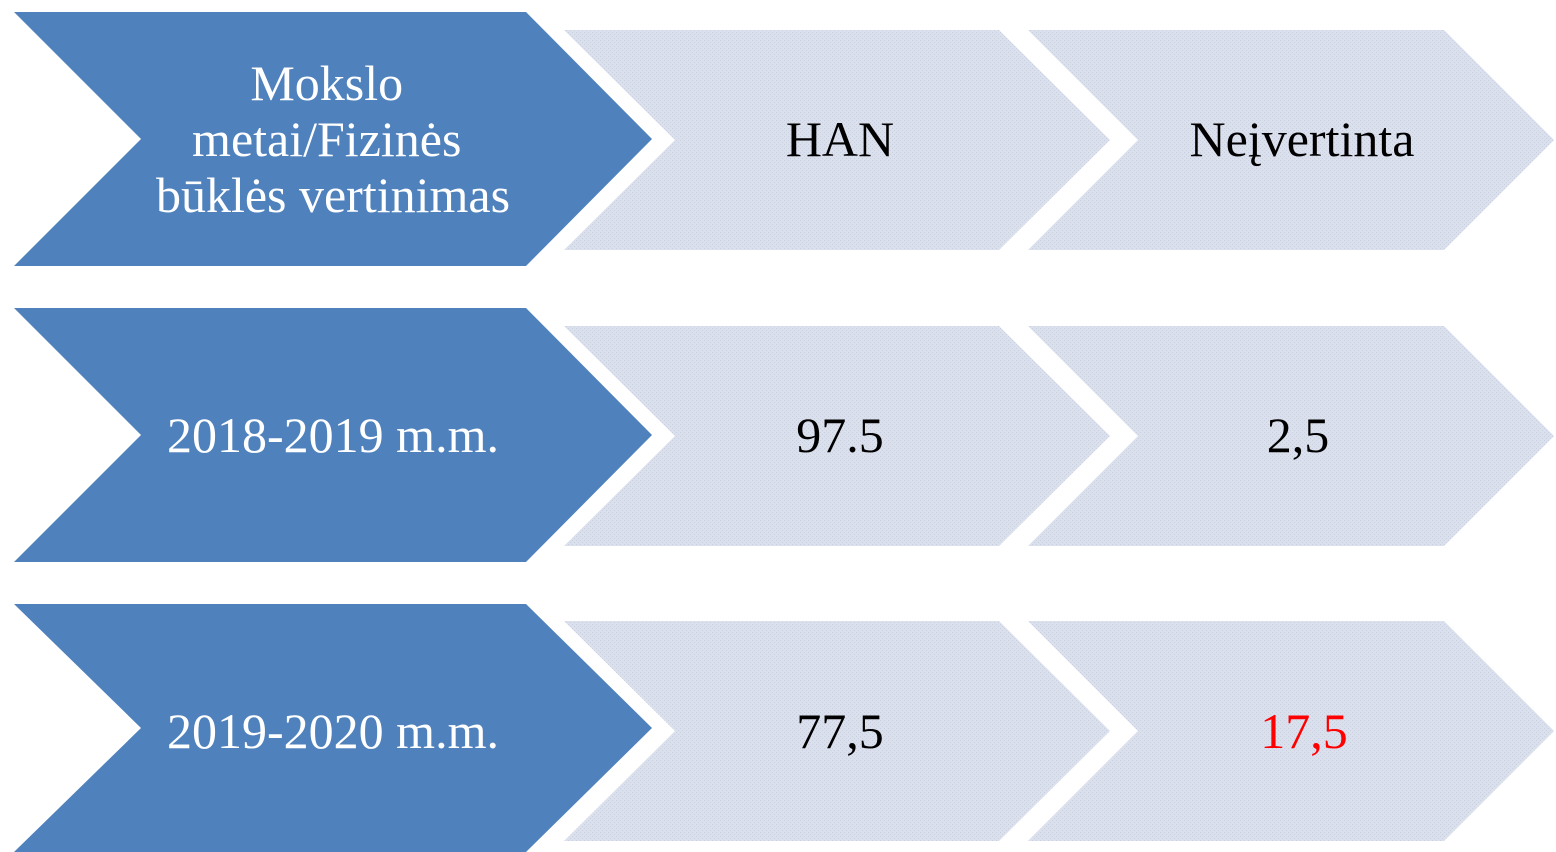 The image size is (1556, 852). I want to click on han-value: 77,5, so click(840, 731).